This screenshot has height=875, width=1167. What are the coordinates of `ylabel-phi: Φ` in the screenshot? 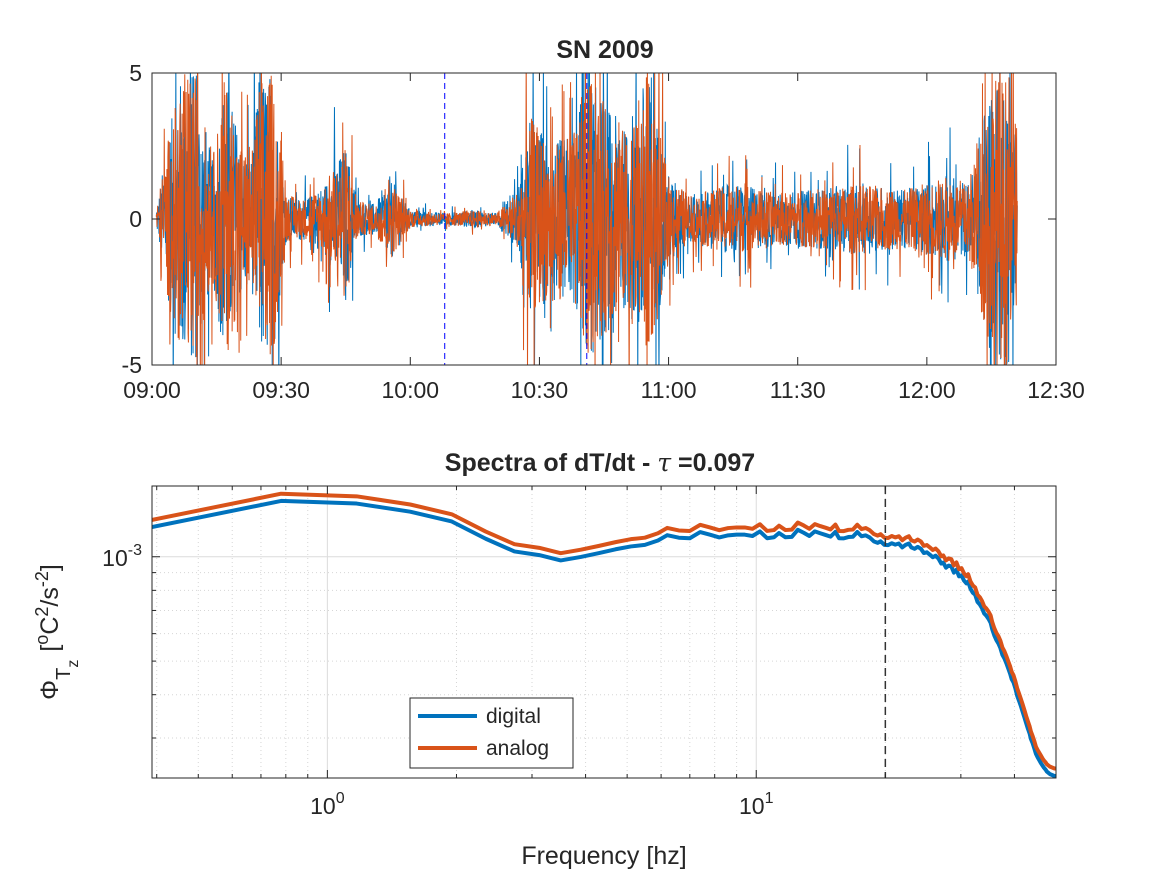 It's located at (50, 690).